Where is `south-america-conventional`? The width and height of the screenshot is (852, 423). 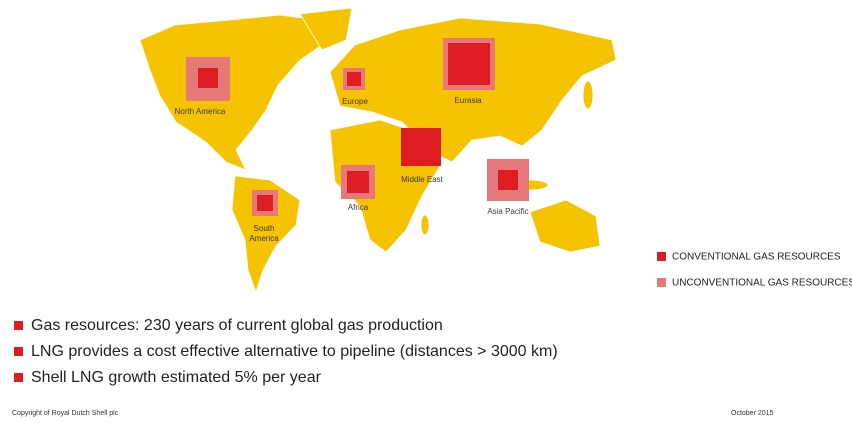 south-america-conventional is located at coordinates (265, 203).